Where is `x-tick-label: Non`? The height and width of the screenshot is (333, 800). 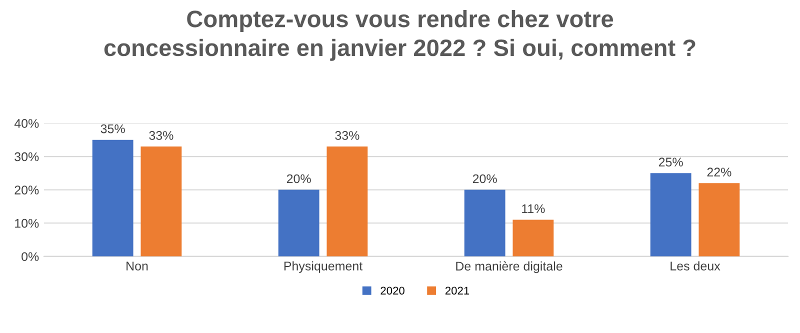 x-tick-label: Non is located at coordinates (137, 266).